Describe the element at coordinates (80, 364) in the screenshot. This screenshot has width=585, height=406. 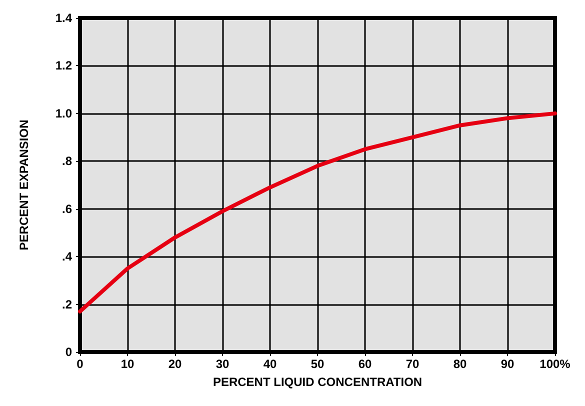
I see `x-tick-label: 0` at that location.